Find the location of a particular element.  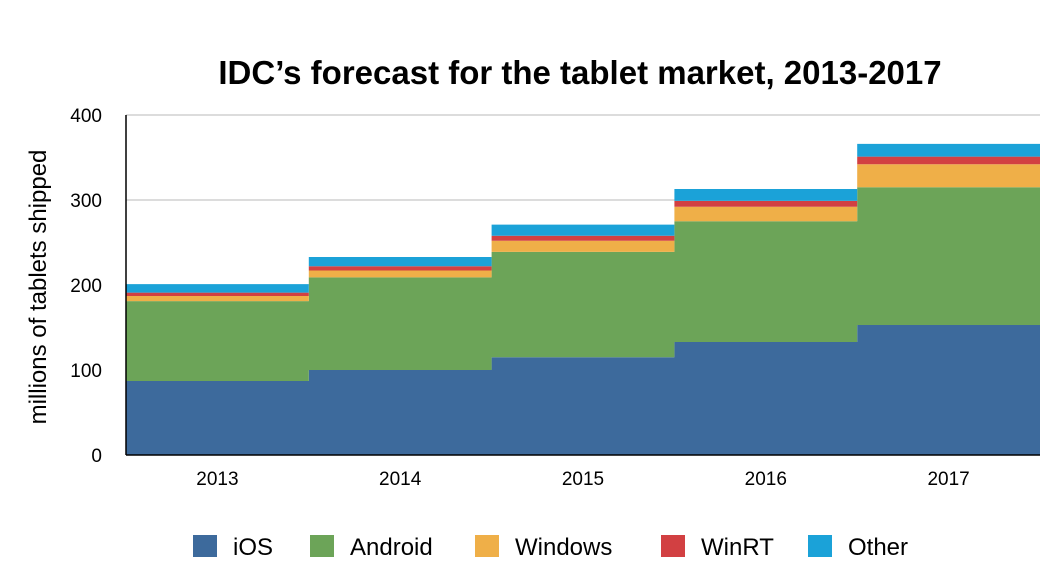

x-tick-label: 2014 is located at coordinates (400, 479).